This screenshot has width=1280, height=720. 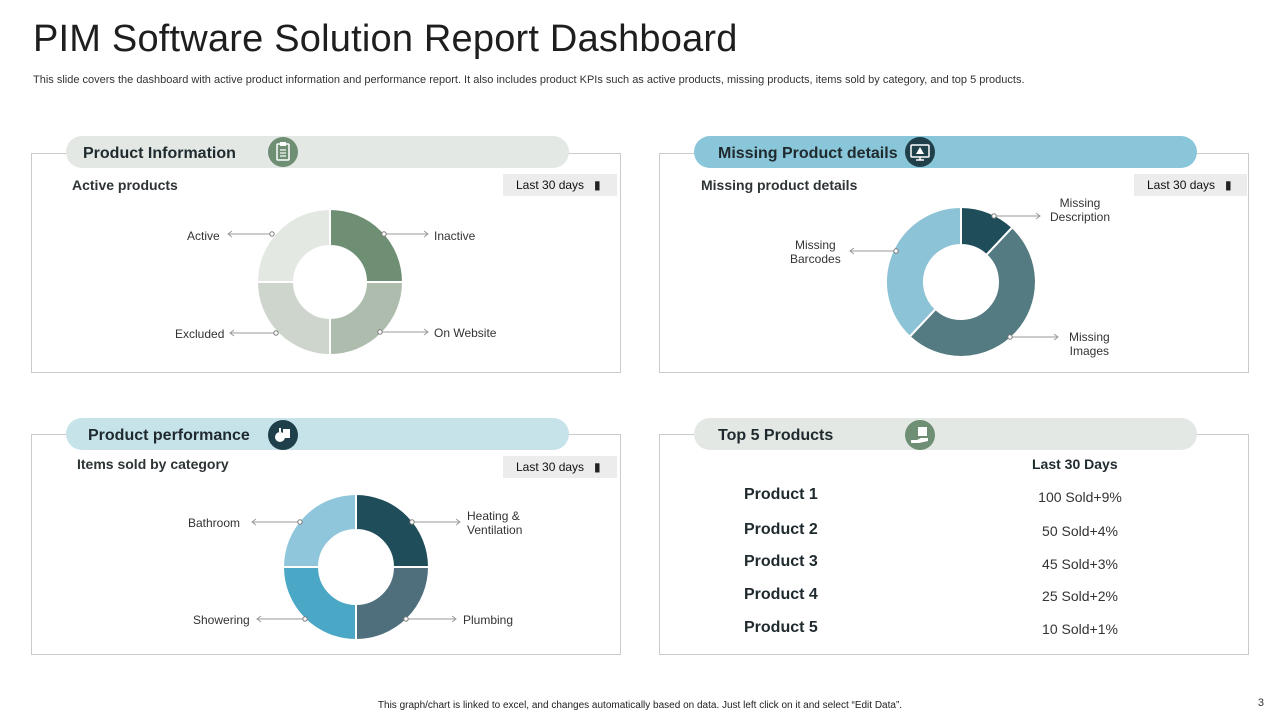 What do you see at coordinates (465, 333) in the screenshot?
I see `donut-label: On Website` at bounding box center [465, 333].